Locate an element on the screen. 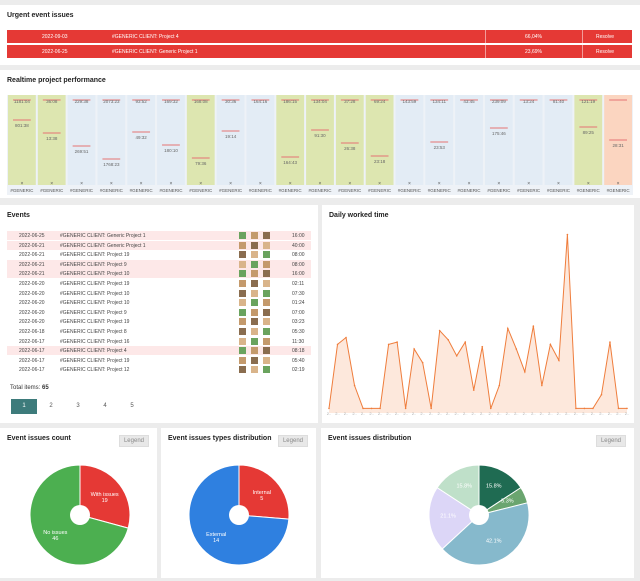  page-button-2: 2 is located at coordinates (51, 406).